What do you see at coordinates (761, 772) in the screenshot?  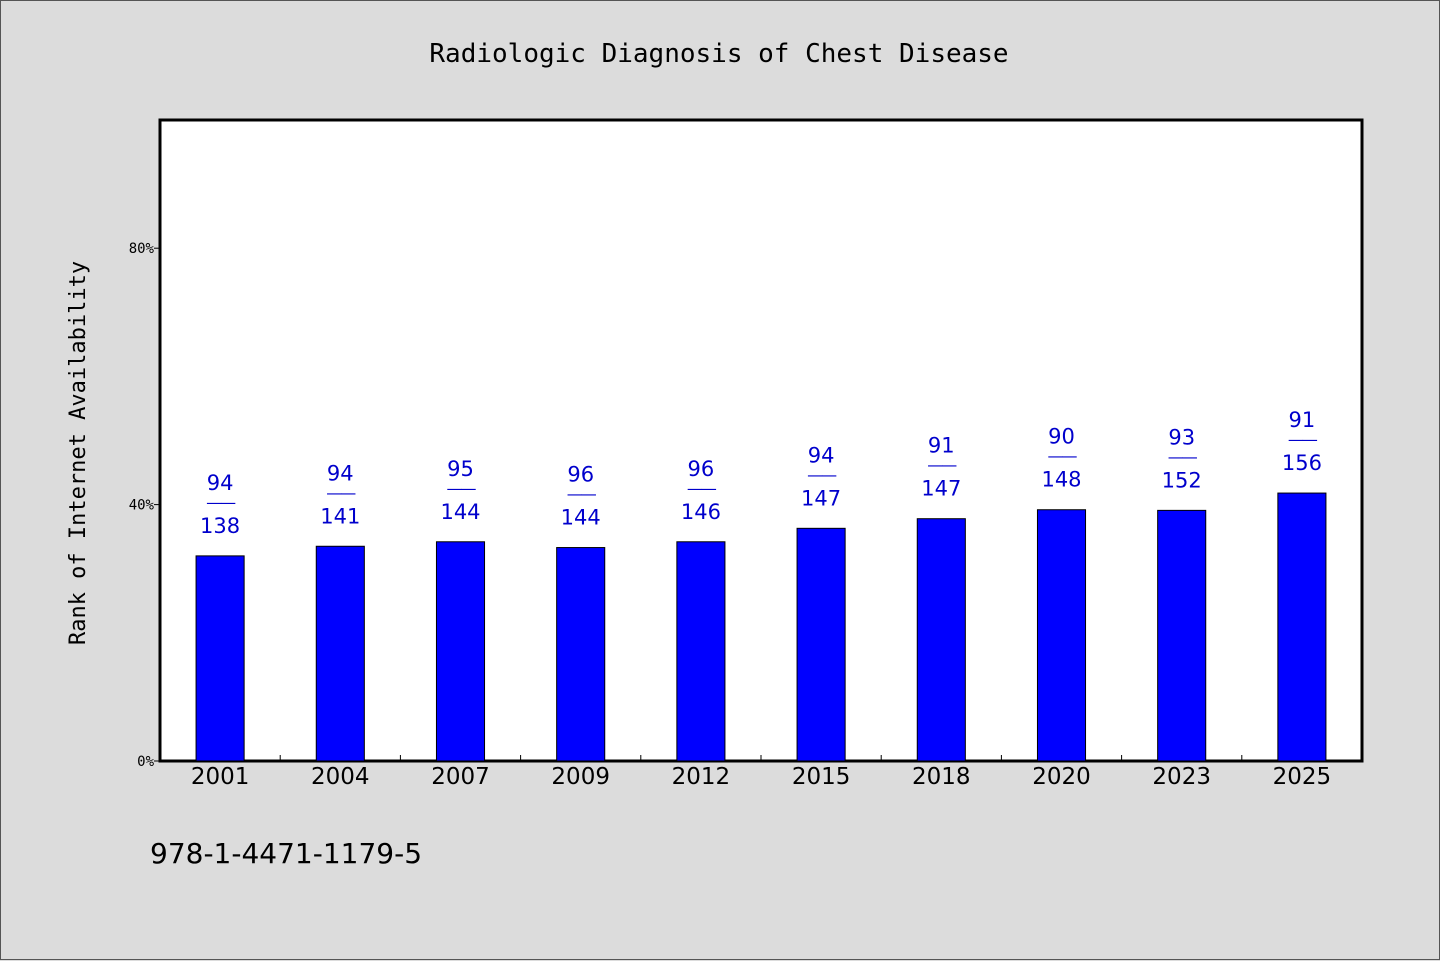 I see `x-axis-ticks: 2001 2004 2007 2009 2012 2015 2018 2020 2023 2025` at bounding box center [761, 772].